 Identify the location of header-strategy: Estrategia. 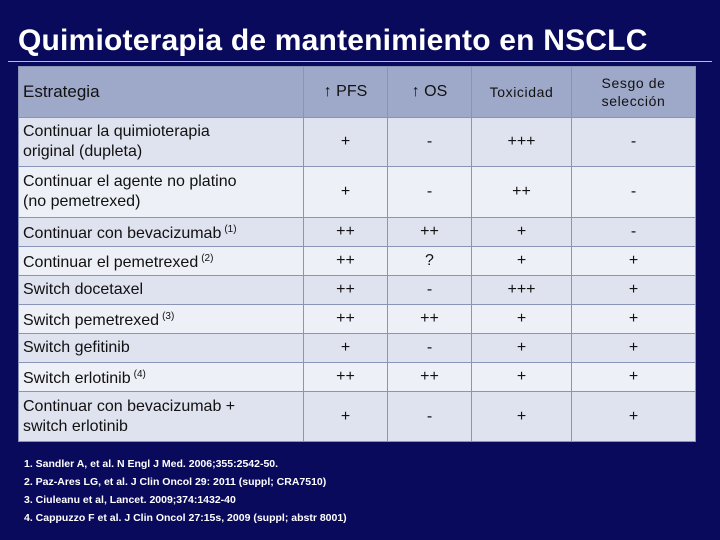
(161, 92).